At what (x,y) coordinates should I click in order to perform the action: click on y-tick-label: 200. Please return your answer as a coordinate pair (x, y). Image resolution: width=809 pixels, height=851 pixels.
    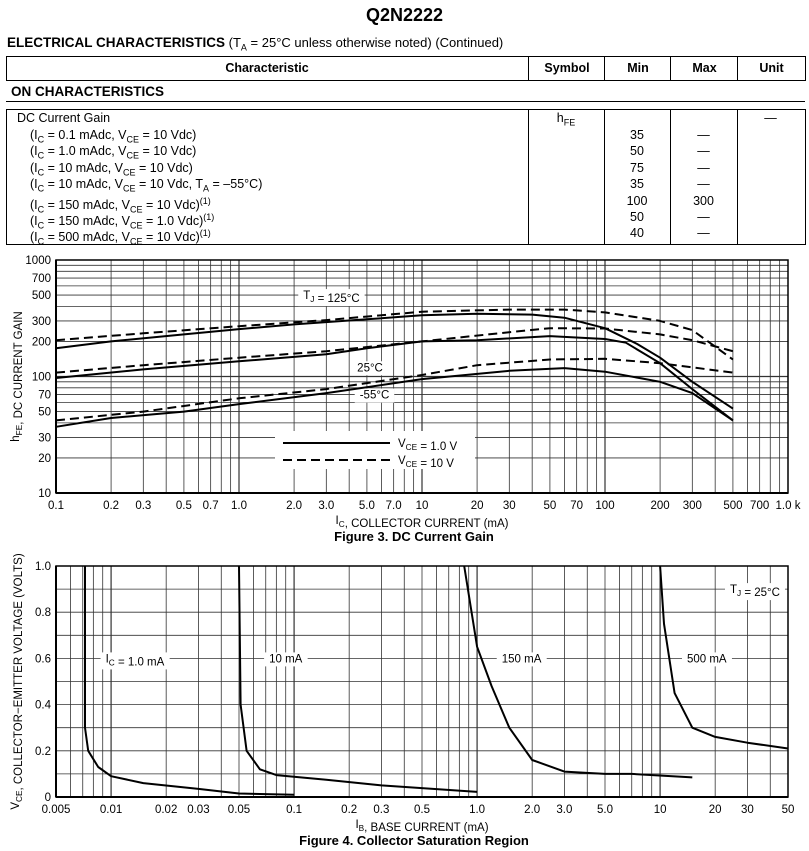
    Looking at the image, I should click on (41, 342).